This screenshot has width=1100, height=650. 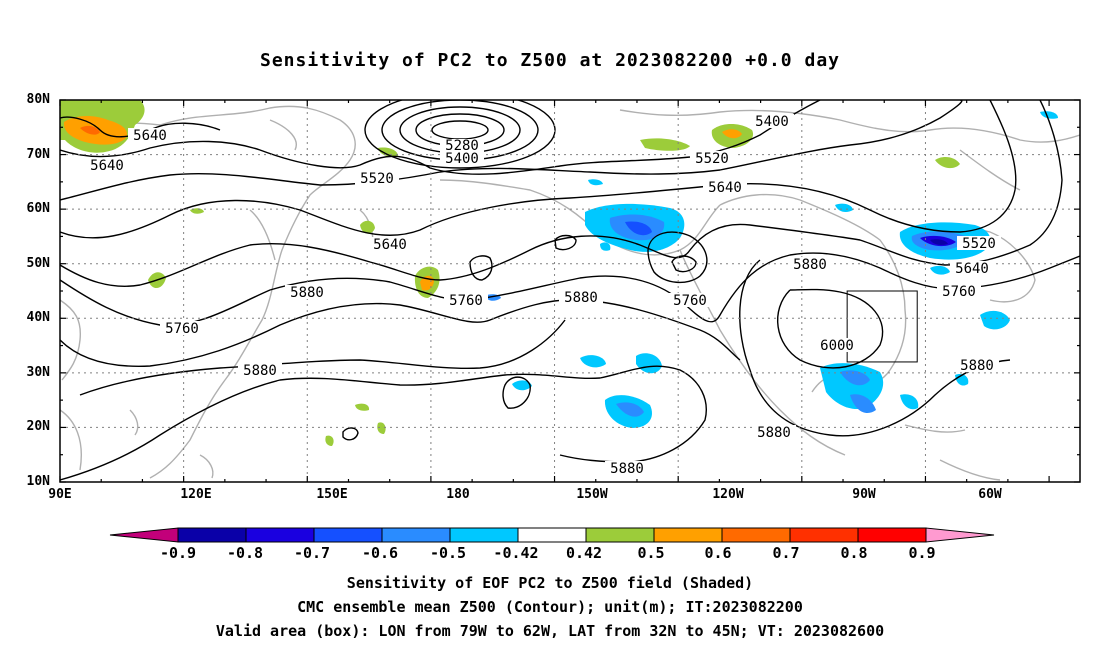 I want to click on lat-label: 40N, so click(x=38, y=317).